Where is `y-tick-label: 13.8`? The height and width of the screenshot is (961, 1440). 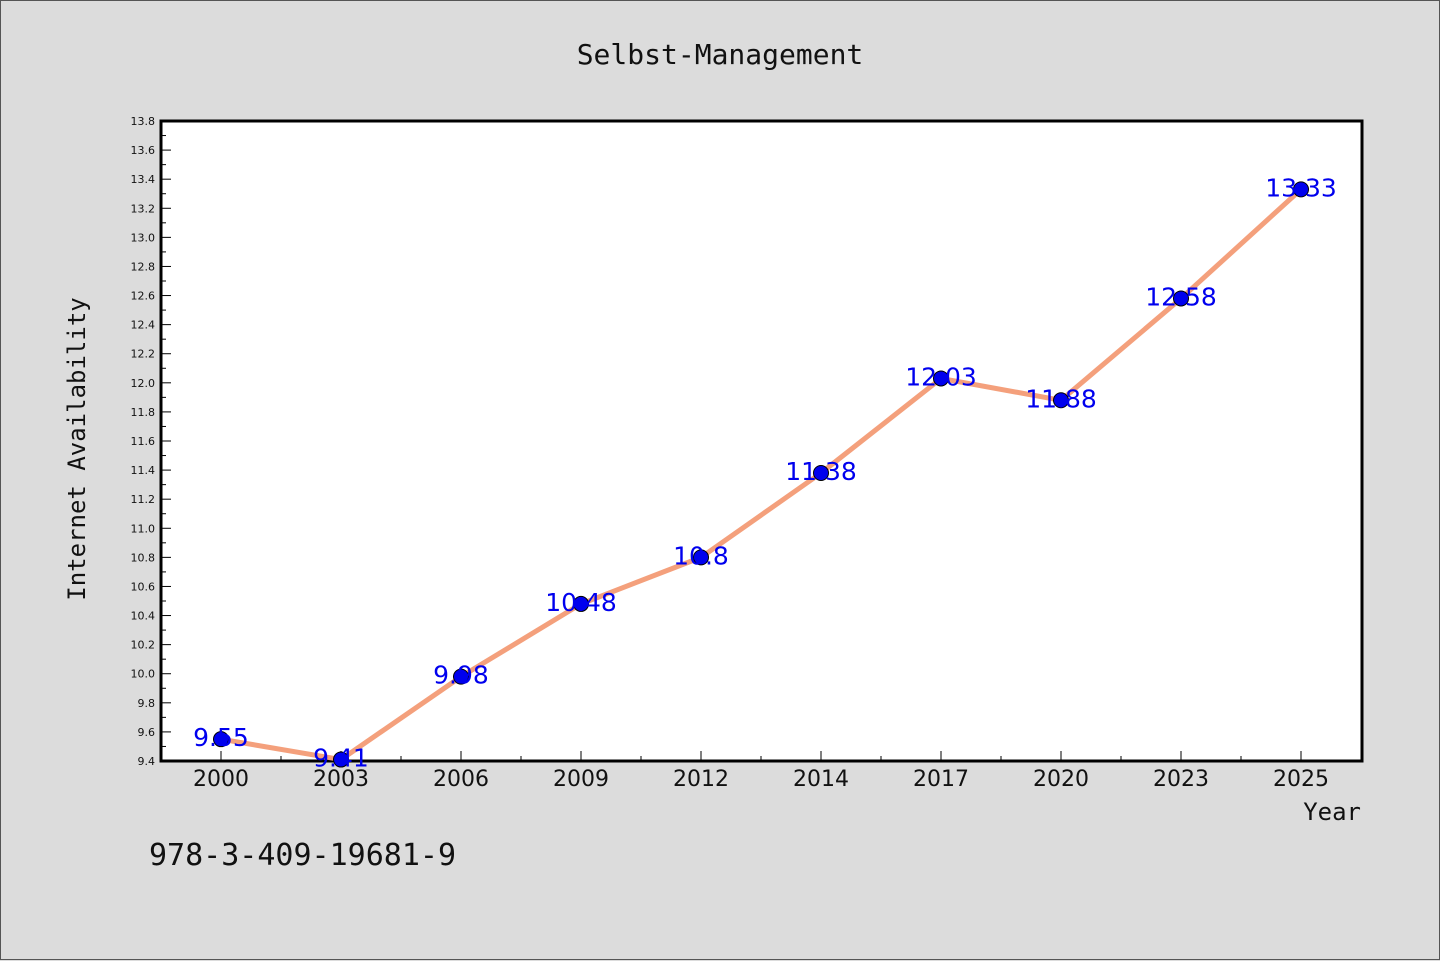 y-tick-label: 13.8 is located at coordinates (143, 121).